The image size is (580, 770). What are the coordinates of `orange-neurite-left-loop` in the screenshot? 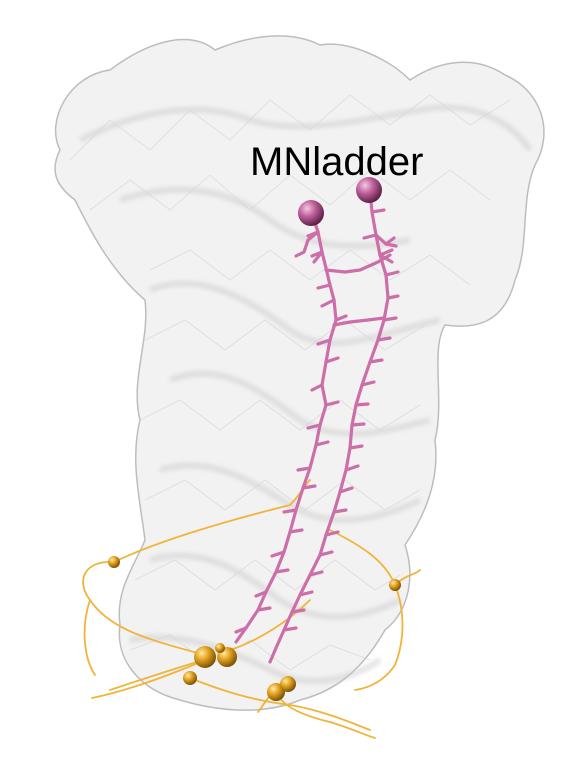 It's located at (144, 608).